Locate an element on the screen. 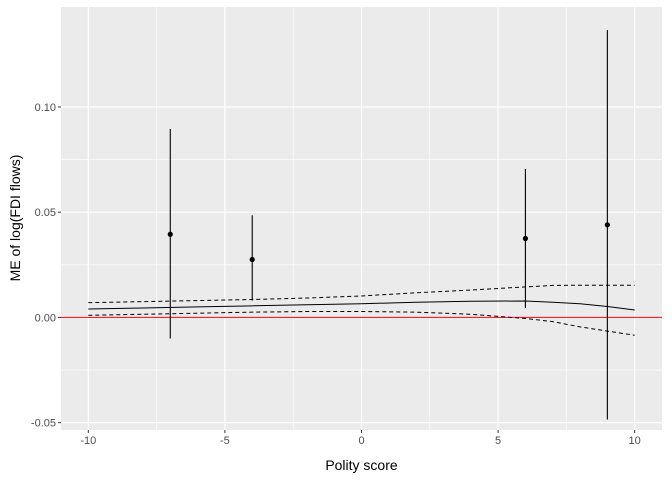 The height and width of the screenshot is (480, 672). x-tick-label: -5 is located at coordinates (225, 441).